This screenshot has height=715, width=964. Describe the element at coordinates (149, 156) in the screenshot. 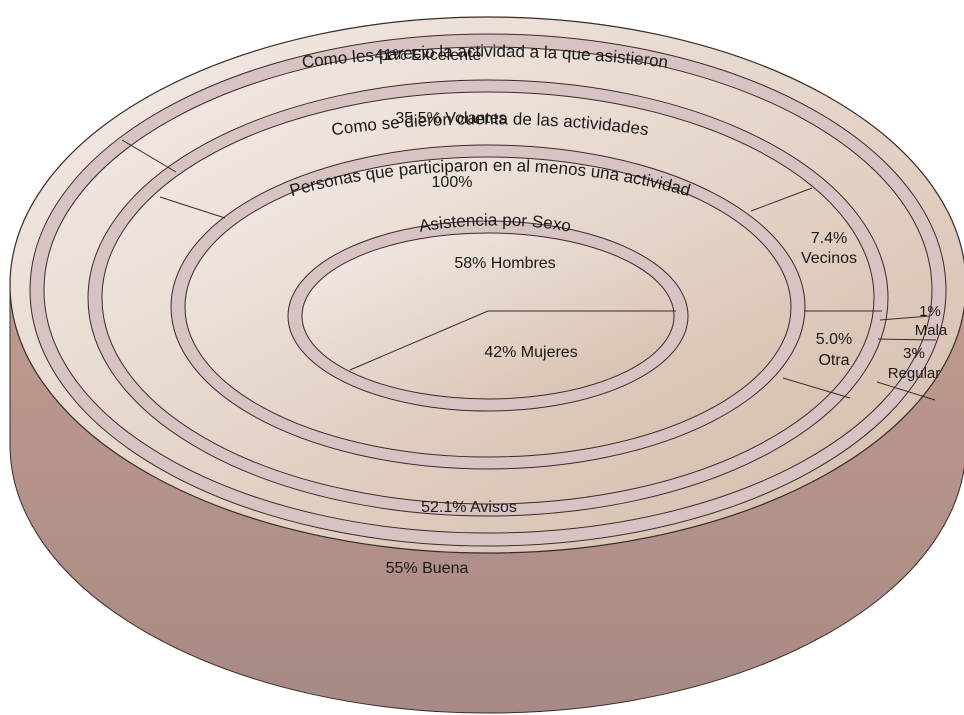

I see `divider-outer-left` at that location.